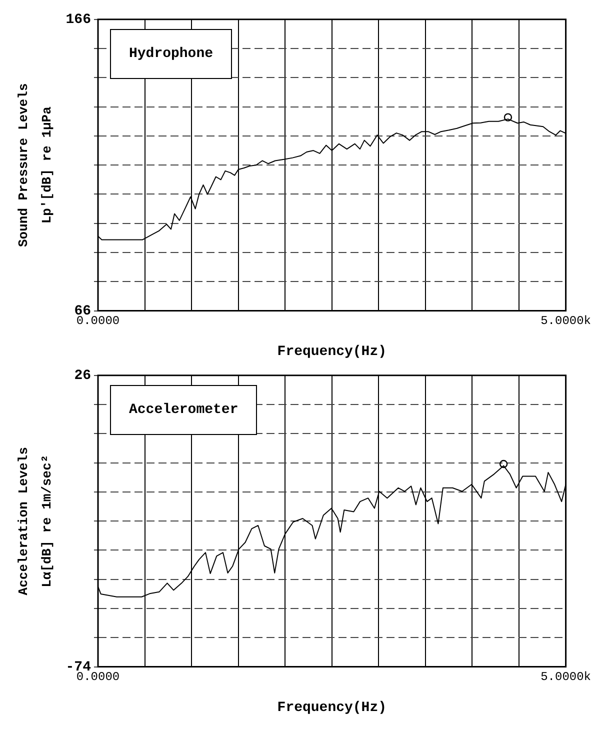  What do you see at coordinates (35, 521) in the screenshot?
I see `y-axis-title: Acceleration Levels Lα[dB] re 1m/sec²` at bounding box center [35, 521].